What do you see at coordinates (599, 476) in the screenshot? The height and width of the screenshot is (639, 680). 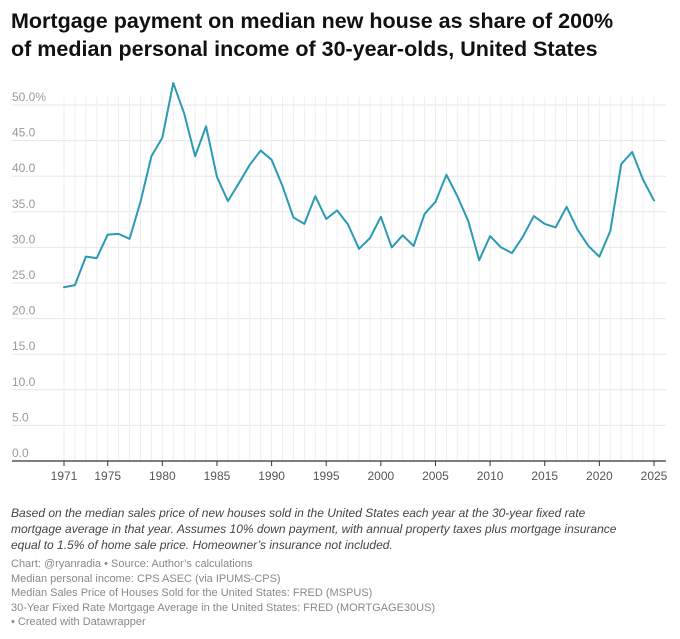 I see `x-tick-label: 2020` at bounding box center [599, 476].